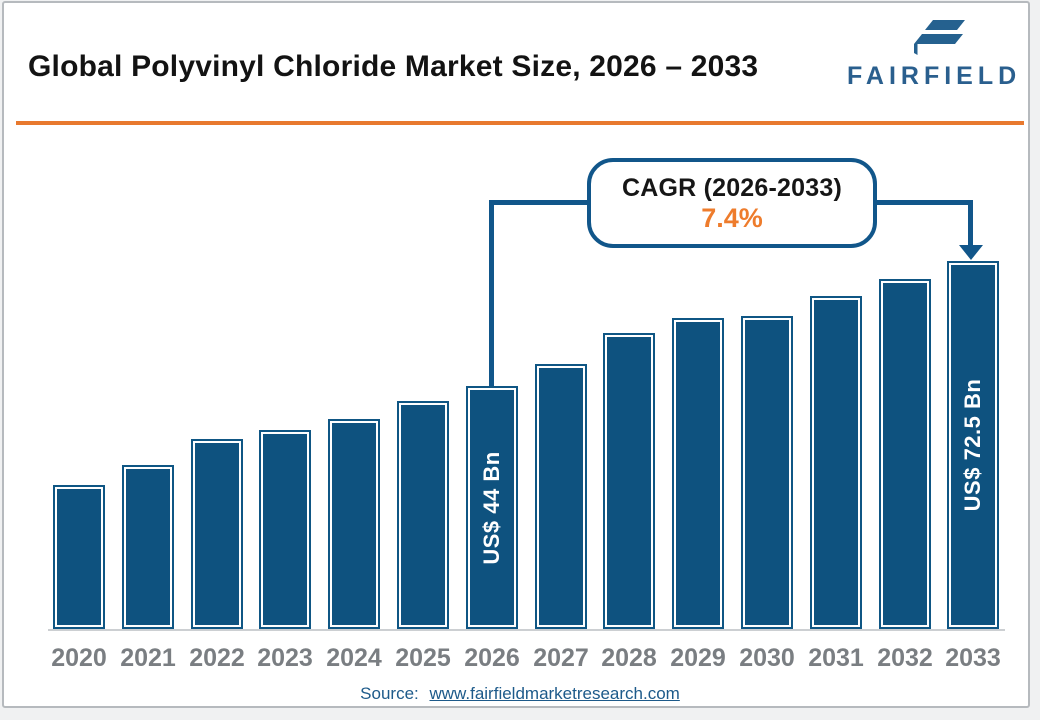 Image resolution: width=1040 pixels, height=720 pixels. What do you see at coordinates (79, 557) in the screenshot?
I see `bar-2020` at bounding box center [79, 557].